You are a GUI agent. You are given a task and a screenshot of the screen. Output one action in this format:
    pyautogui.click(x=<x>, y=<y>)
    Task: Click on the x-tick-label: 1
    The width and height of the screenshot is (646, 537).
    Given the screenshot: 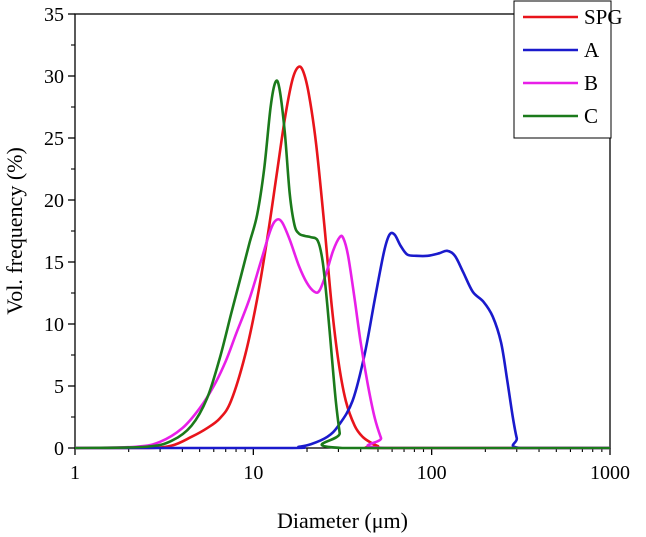 What is the action you would take?
    pyautogui.click(x=75, y=473)
    